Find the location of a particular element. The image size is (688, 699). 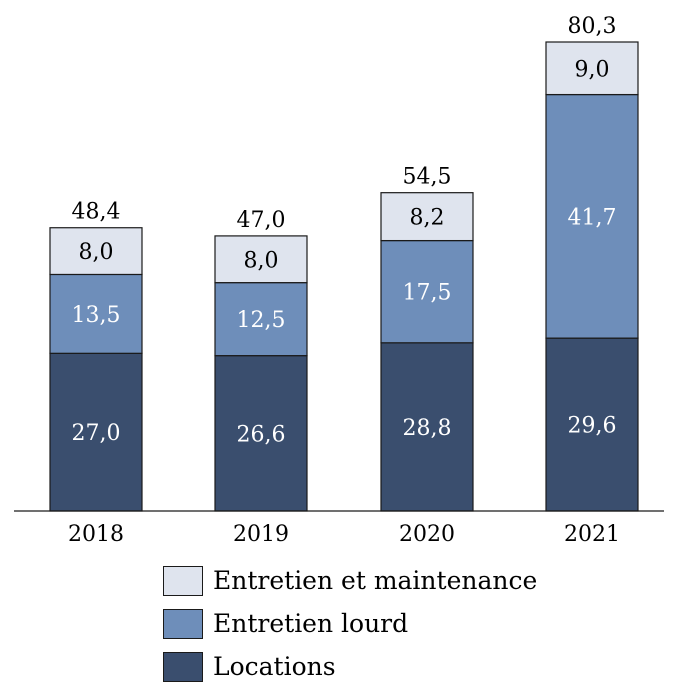

bar-segment-locations-2021 is located at coordinates (592, 424).